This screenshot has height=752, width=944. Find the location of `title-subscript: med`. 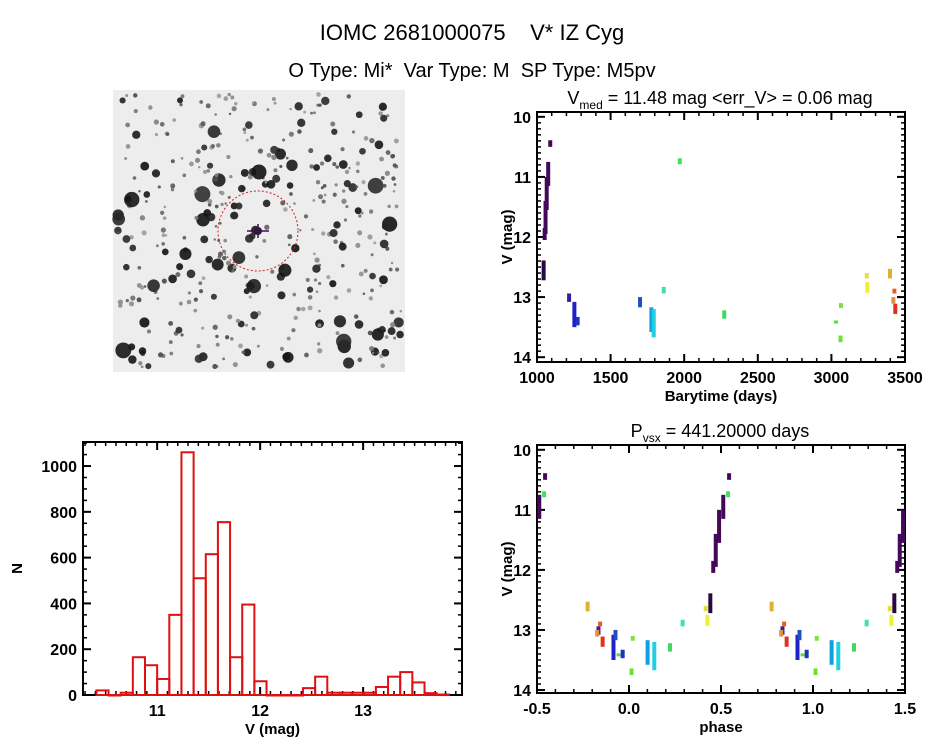

title-subscript: med is located at coordinates (590, 105).